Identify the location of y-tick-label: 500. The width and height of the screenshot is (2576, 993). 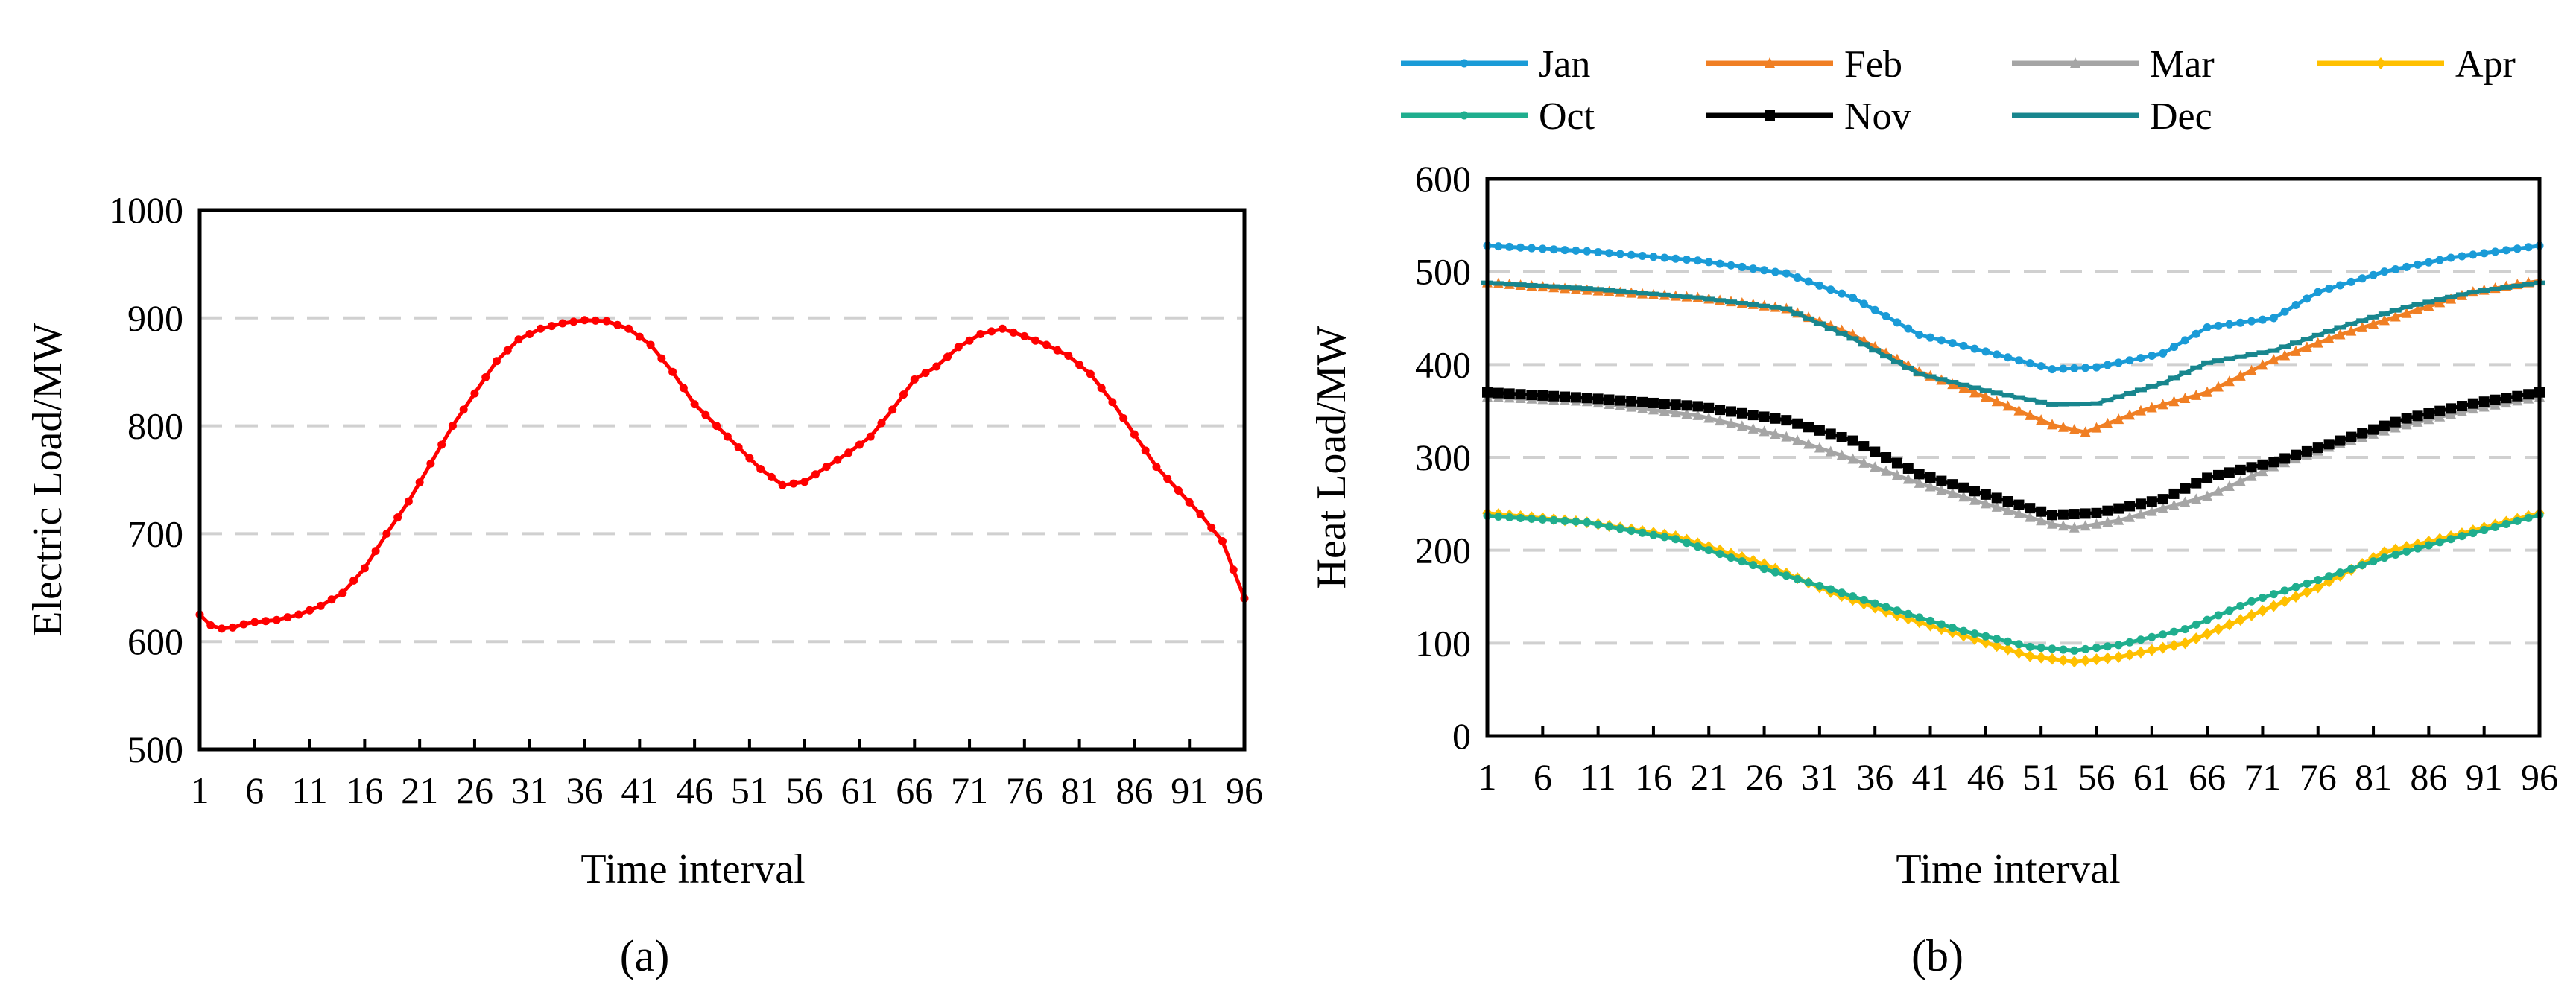
(155, 749).